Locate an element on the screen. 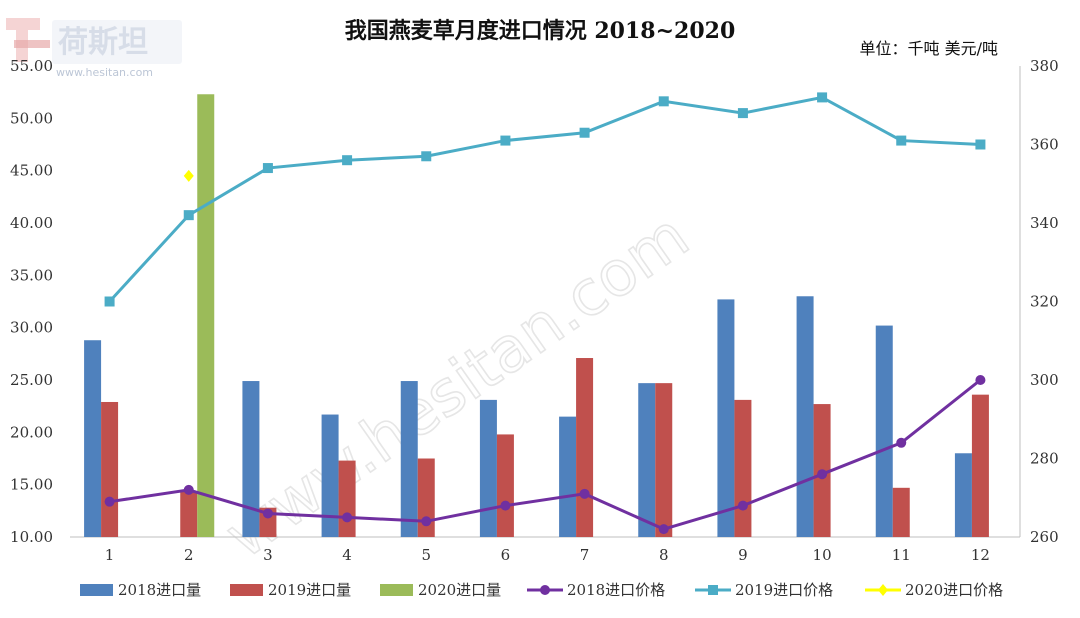 The width and height of the screenshot is (1080, 618). legend-item: 2018进口量 is located at coordinates (140, 590).